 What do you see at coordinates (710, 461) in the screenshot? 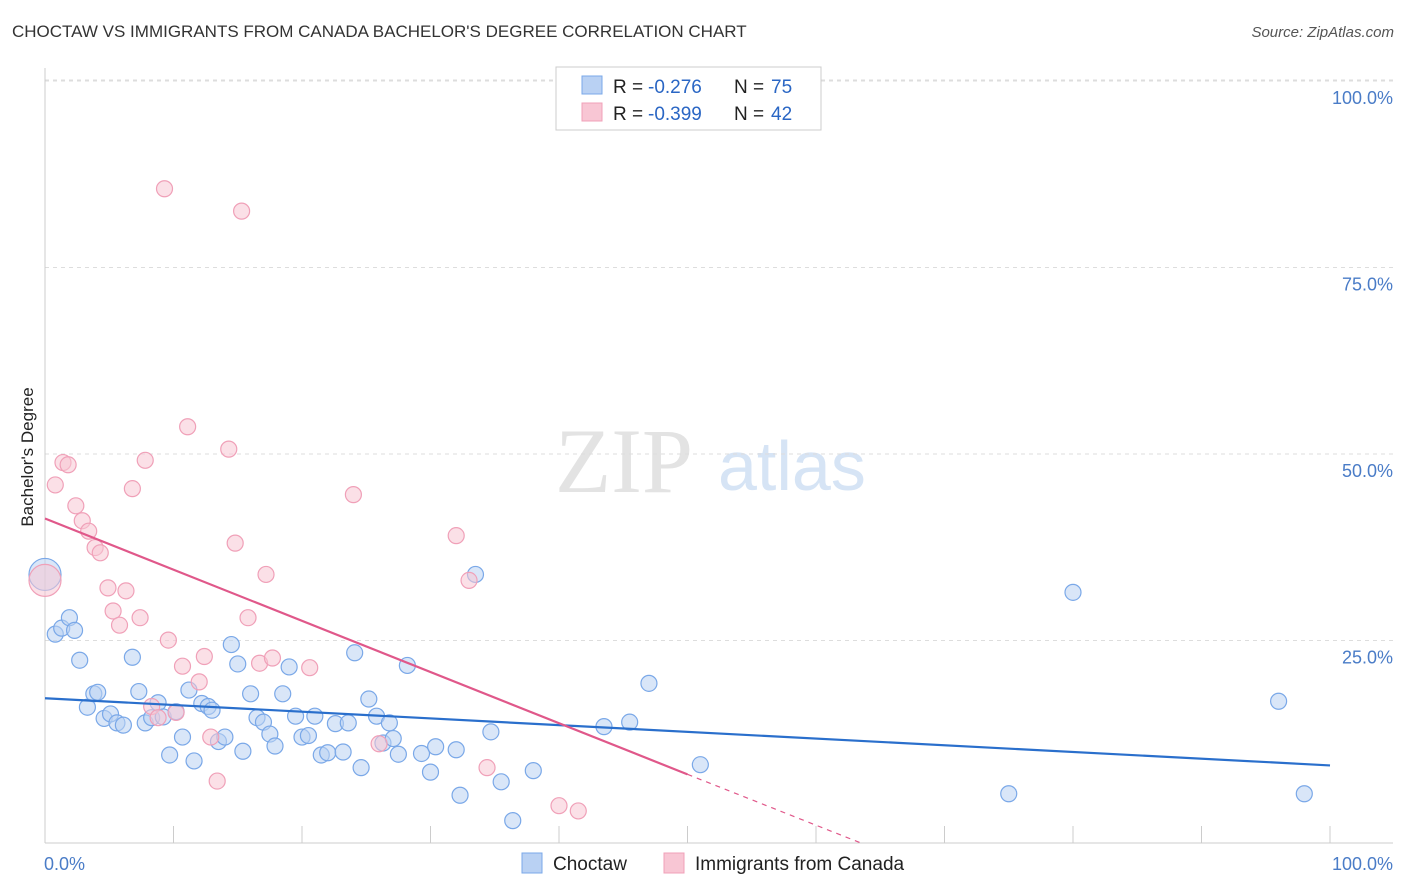
I see `watermark: ZIP atlas` at bounding box center [710, 461].